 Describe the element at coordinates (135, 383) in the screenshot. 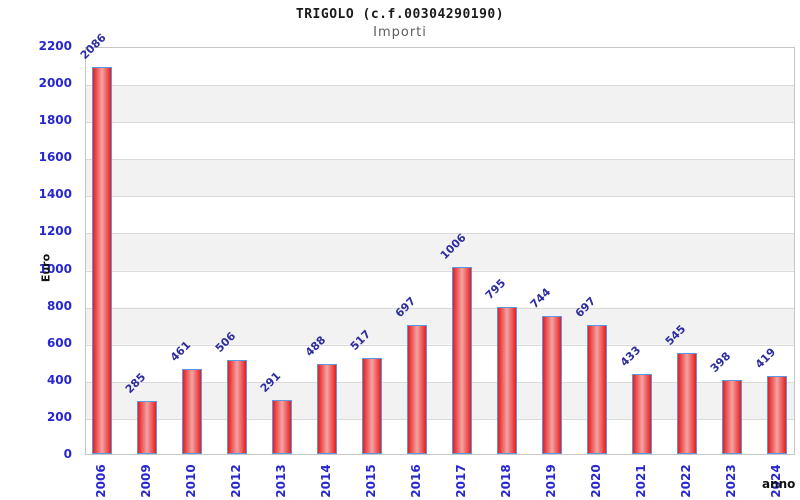

I see `bar-value-label: 285` at that location.